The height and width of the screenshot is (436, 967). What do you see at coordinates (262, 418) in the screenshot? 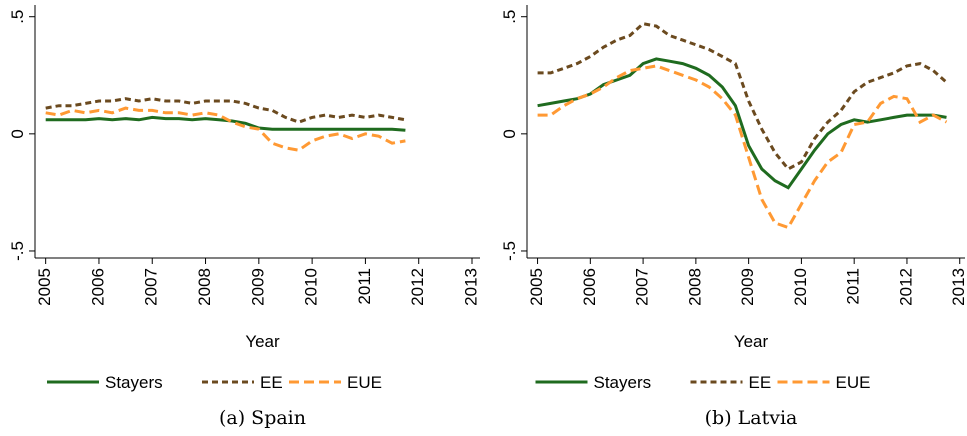
I see `caption: (a) Spain` at bounding box center [262, 418].